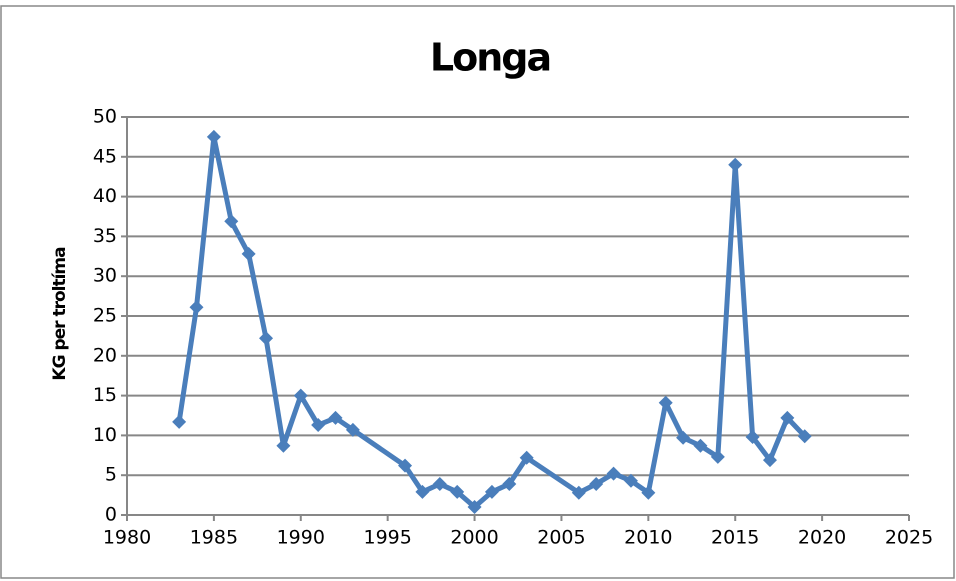 This screenshot has width=956, height=581. I want to click on x-tick-label: 2005, so click(561, 538).